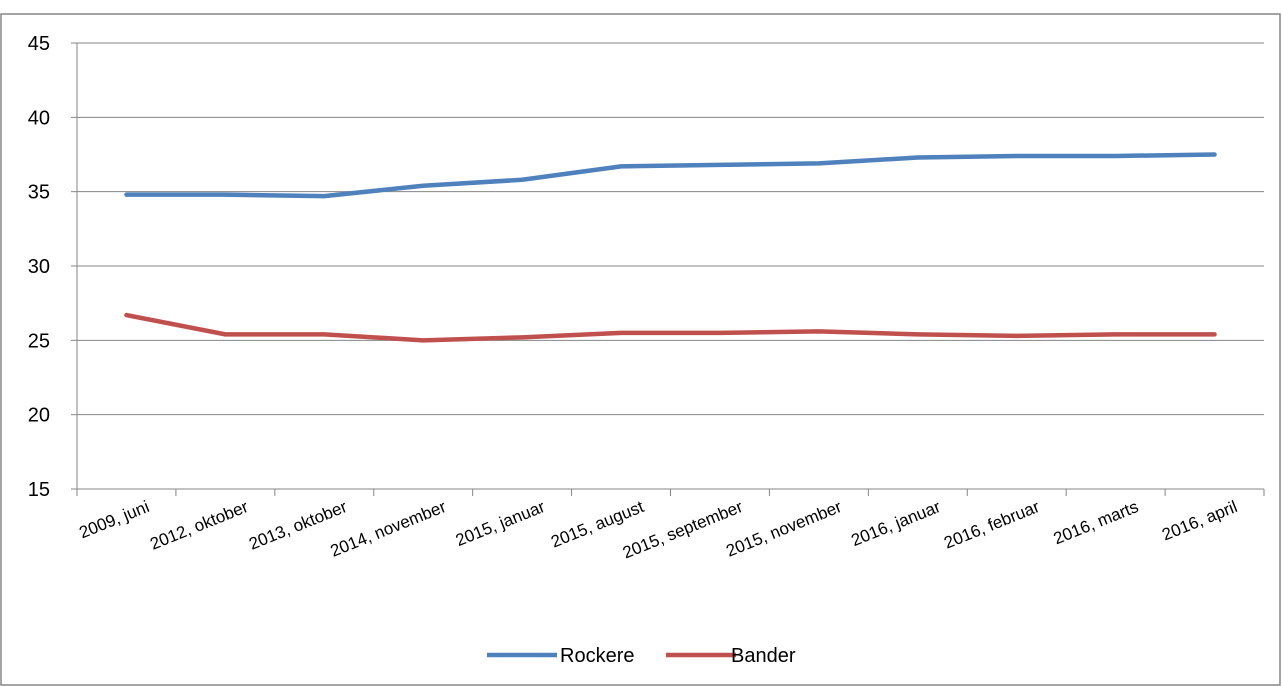 Image resolution: width=1282 pixels, height=686 pixels. Describe the element at coordinates (39, 267) in the screenshot. I see `y-tick-label: 30` at that location.